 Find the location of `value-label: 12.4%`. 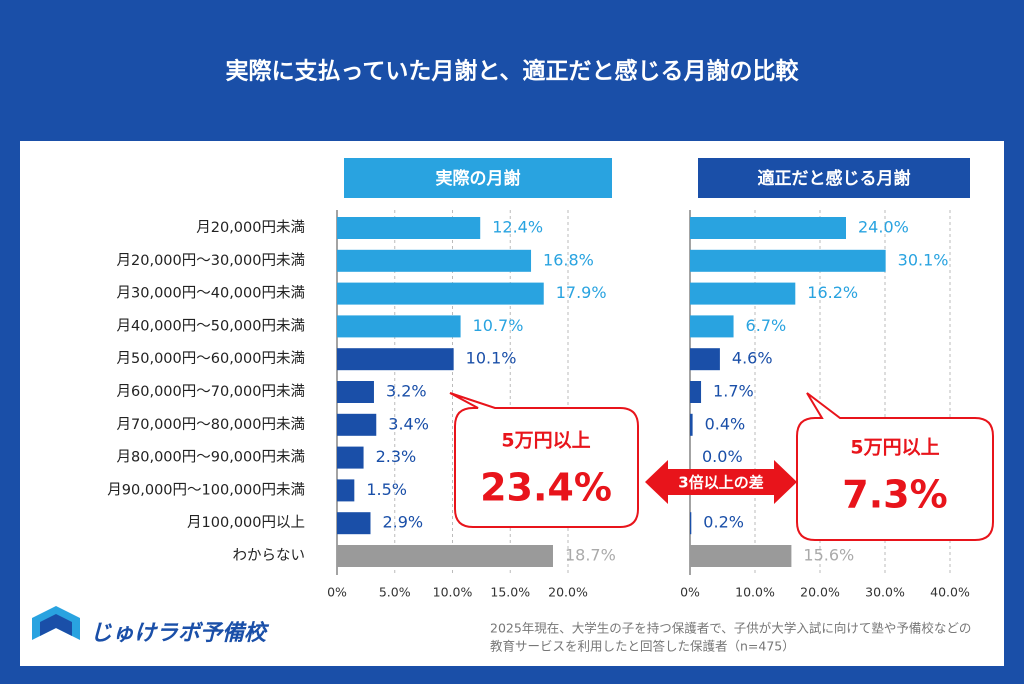

value-label: 12.4% is located at coordinates (517, 227).